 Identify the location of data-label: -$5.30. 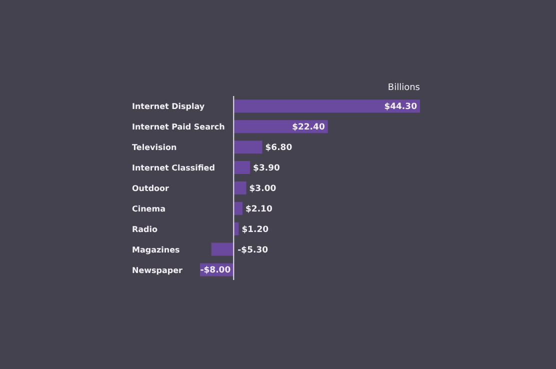
(253, 250).